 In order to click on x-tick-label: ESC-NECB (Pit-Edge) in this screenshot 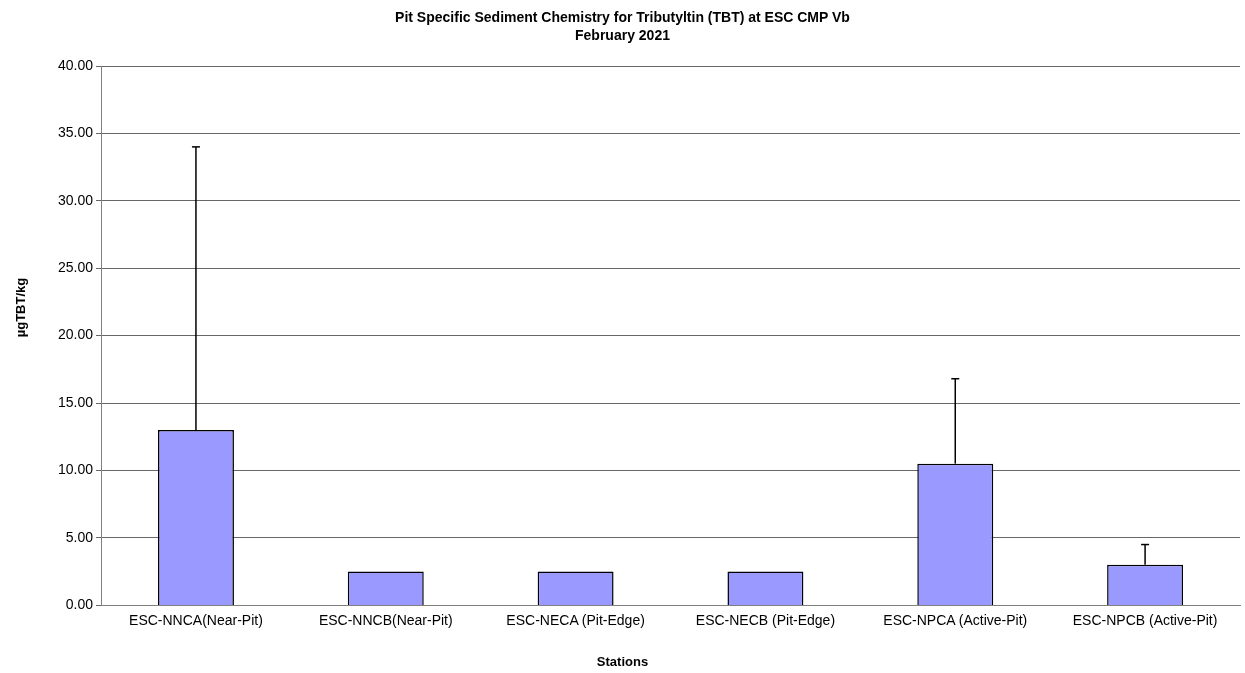, I will do `click(765, 620)`.